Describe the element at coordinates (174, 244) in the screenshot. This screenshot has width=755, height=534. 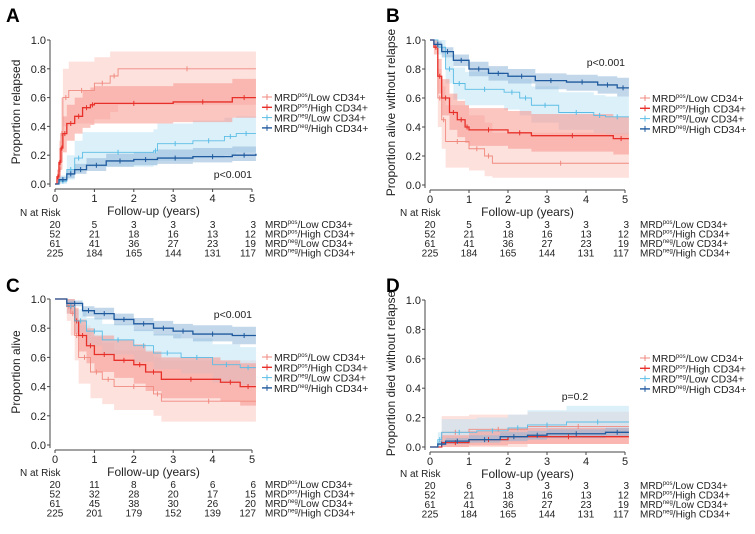
I see `risk-count: 27` at that location.